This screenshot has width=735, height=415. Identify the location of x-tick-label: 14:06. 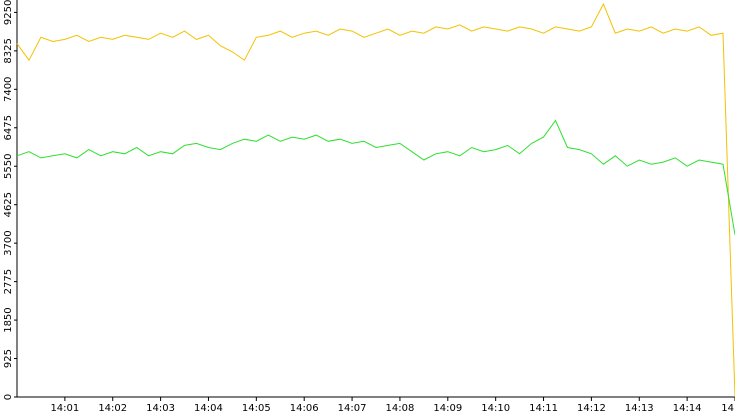
(304, 408).